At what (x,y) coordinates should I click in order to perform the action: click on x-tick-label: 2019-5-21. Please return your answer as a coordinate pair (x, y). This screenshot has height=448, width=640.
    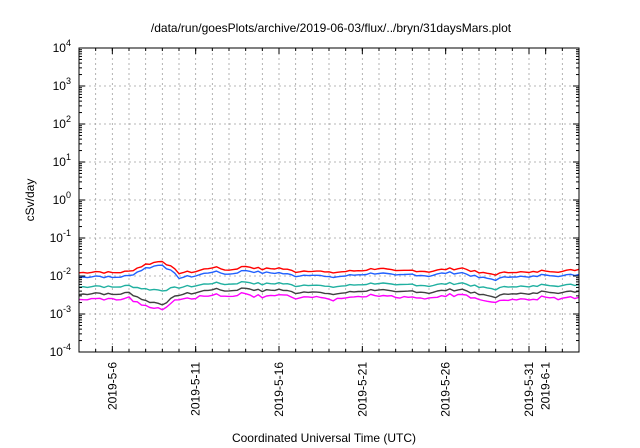
    Looking at the image, I should click on (362, 389).